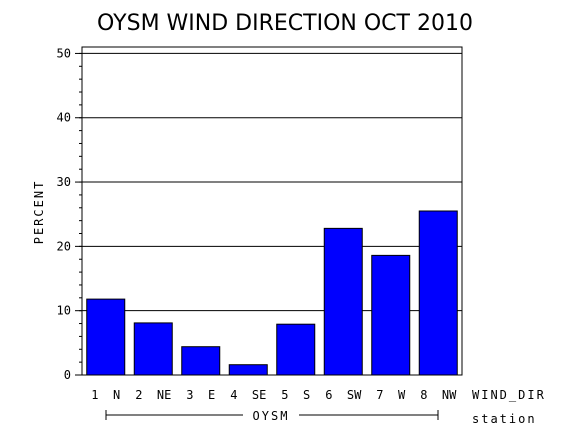 The width and height of the screenshot is (570, 430). I want to click on group-label: OYSM, so click(271, 416).